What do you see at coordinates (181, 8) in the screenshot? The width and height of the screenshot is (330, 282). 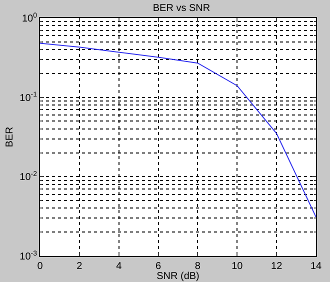 I see `chart-title: BER vs SNR` at bounding box center [181, 8].